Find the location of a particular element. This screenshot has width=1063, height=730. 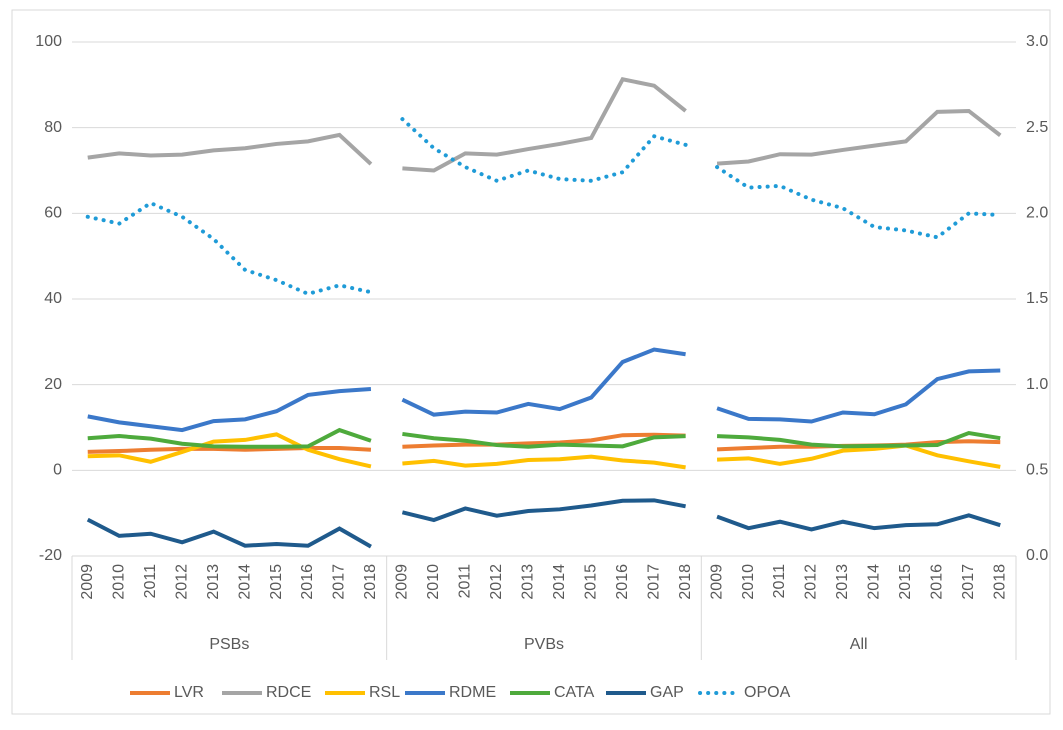

legend-label: RDCE is located at coordinates (288, 692).